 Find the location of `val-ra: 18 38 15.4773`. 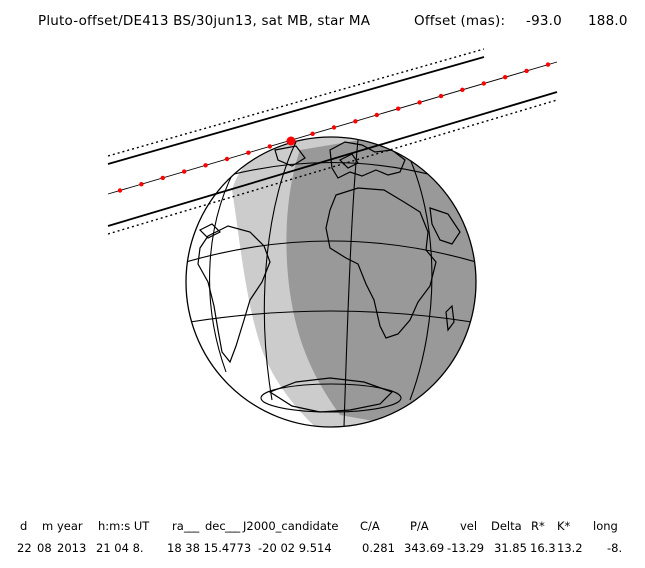

val-ra: 18 38 15.4773 is located at coordinates (209, 548).